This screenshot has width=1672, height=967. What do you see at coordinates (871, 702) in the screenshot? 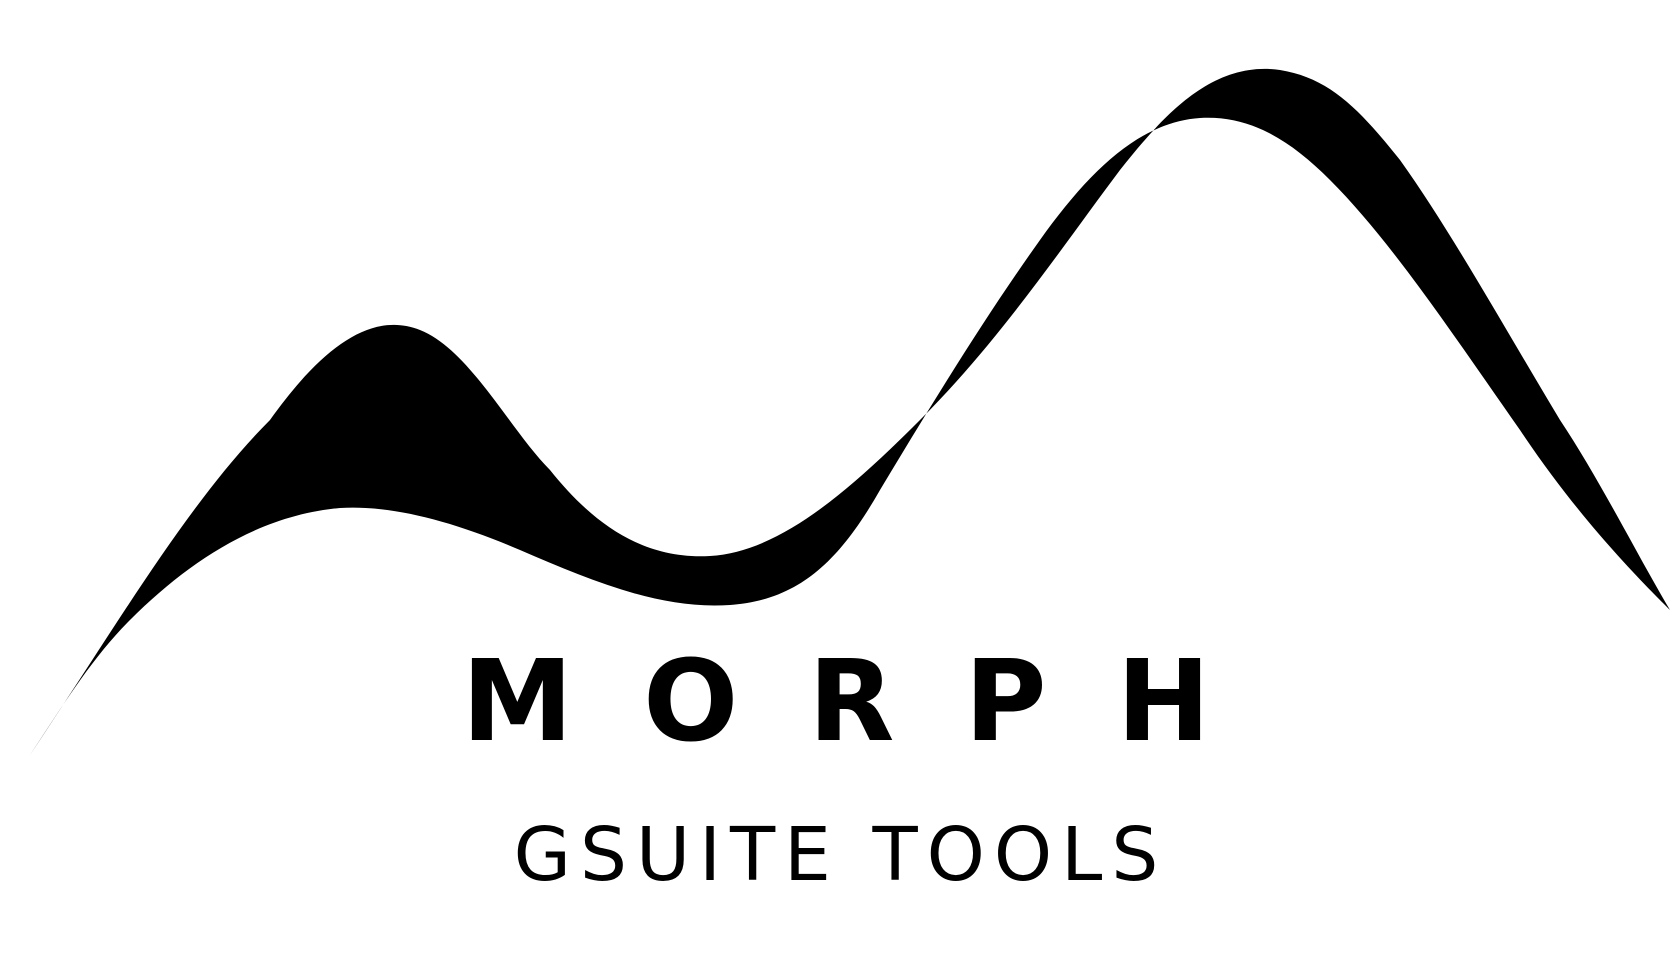
I see `brand-name: MORPH` at bounding box center [871, 702].